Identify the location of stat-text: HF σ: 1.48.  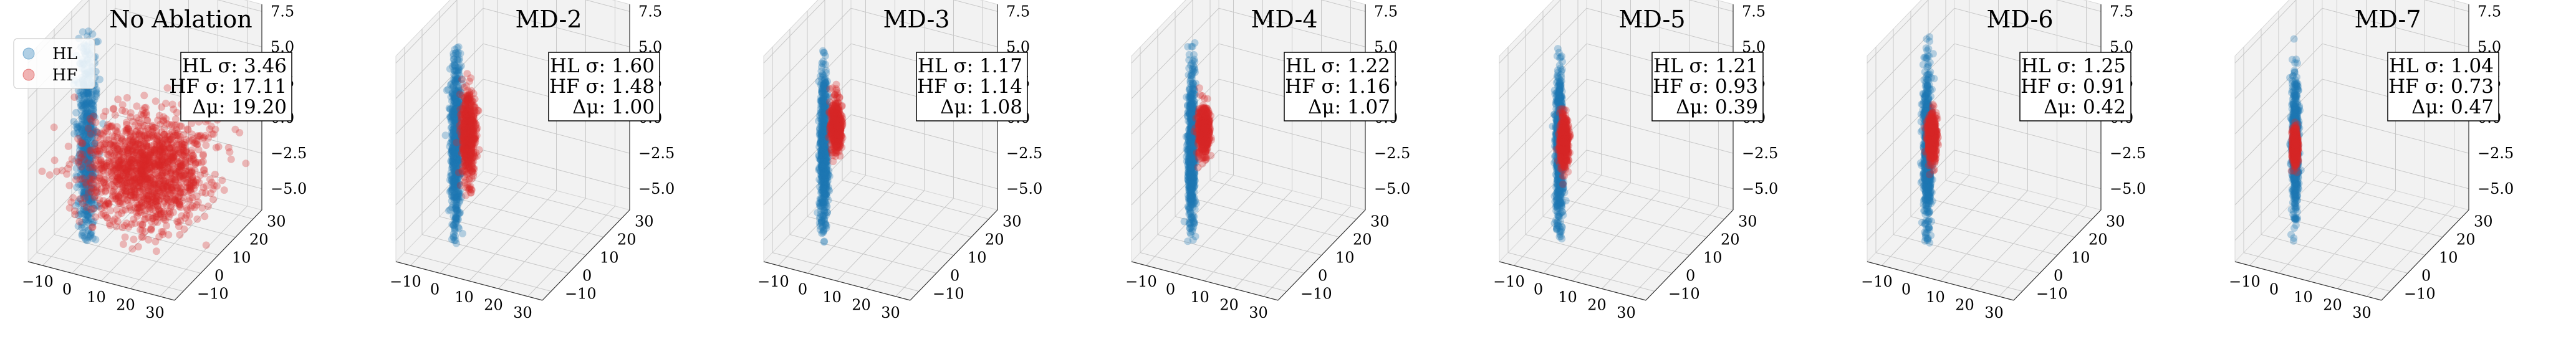
(602, 87).